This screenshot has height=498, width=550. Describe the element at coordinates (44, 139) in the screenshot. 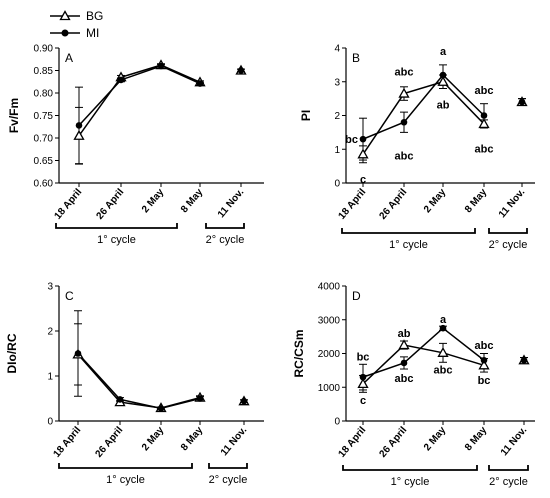

I see `y-tick-label: 0.70` at that location.